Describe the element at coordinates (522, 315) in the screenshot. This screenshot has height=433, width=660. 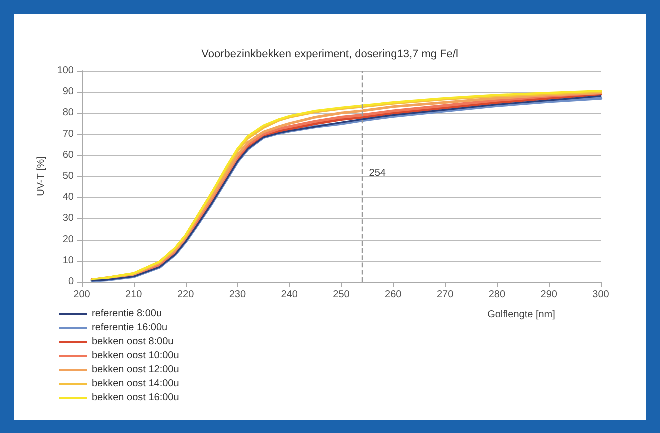
I see `x-axis-title: Golflengte [nm]` at that location.